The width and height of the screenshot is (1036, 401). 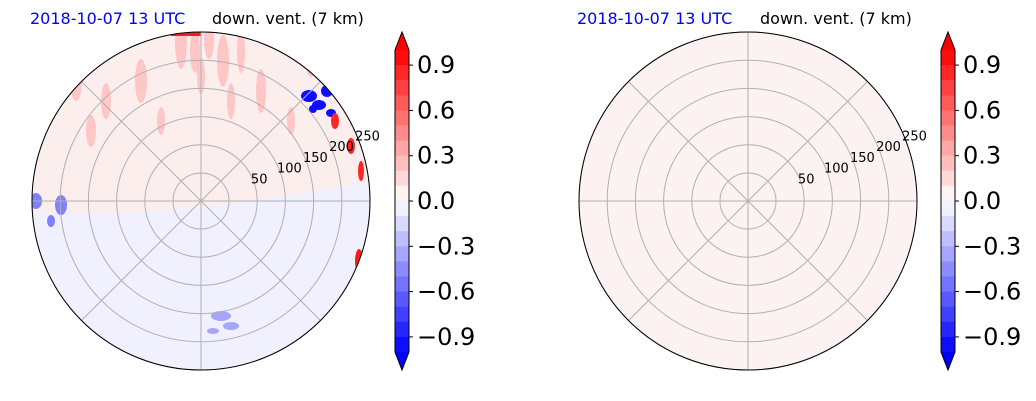 What do you see at coordinates (948, 361) in the screenshot?
I see `colorbar-extend-min` at bounding box center [948, 361].